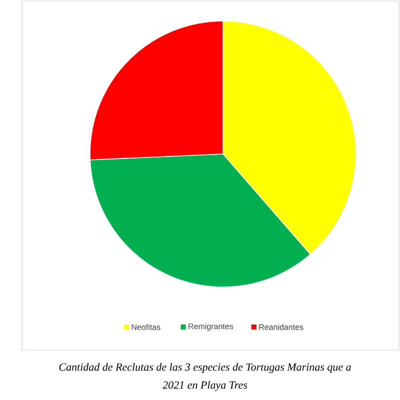 The image size is (400, 400). What do you see at coordinates (205, 368) in the screenshot?
I see `text: Cantidad de Reclutas de las 3 especies de Tortugas Marinas que a` at bounding box center [205, 368].